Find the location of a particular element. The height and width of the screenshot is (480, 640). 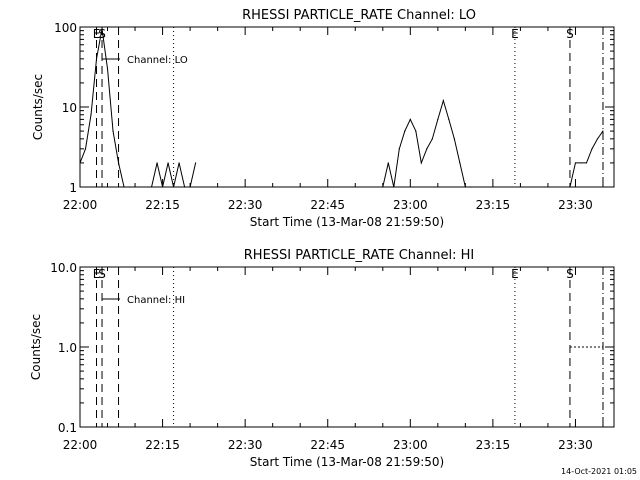

chart-title: RHESSI PARTICLE_RATE Channel: LO is located at coordinates (359, 15).